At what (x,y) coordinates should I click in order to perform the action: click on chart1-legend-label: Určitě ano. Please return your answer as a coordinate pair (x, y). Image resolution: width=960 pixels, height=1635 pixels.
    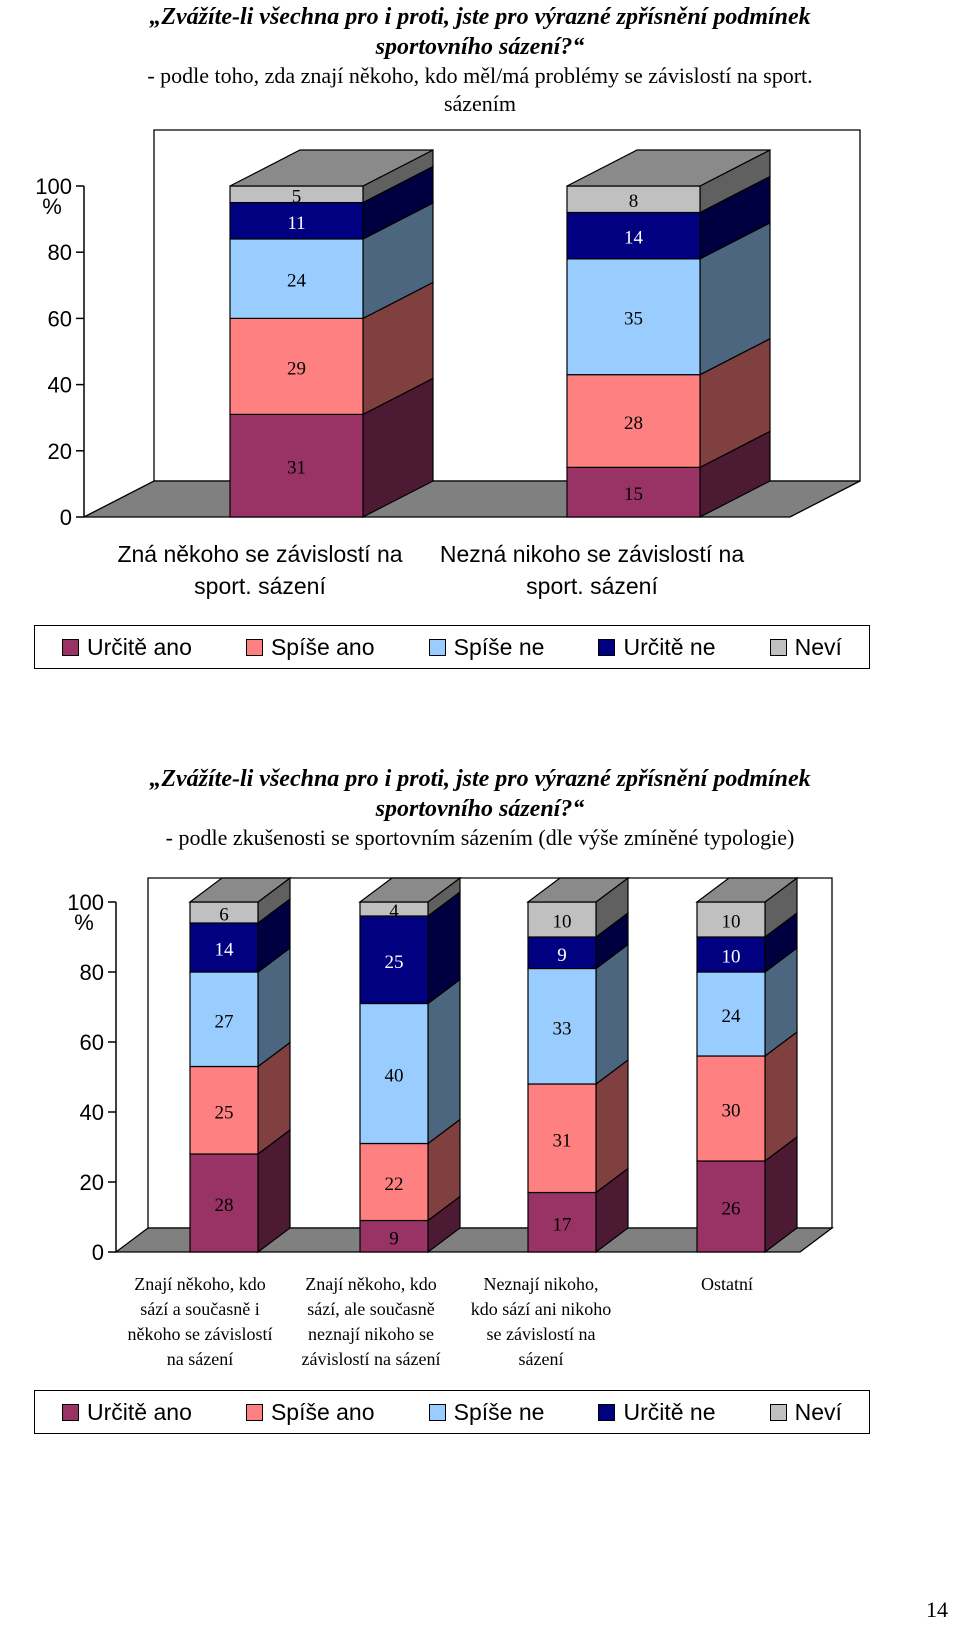
    Looking at the image, I should click on (139, 646).